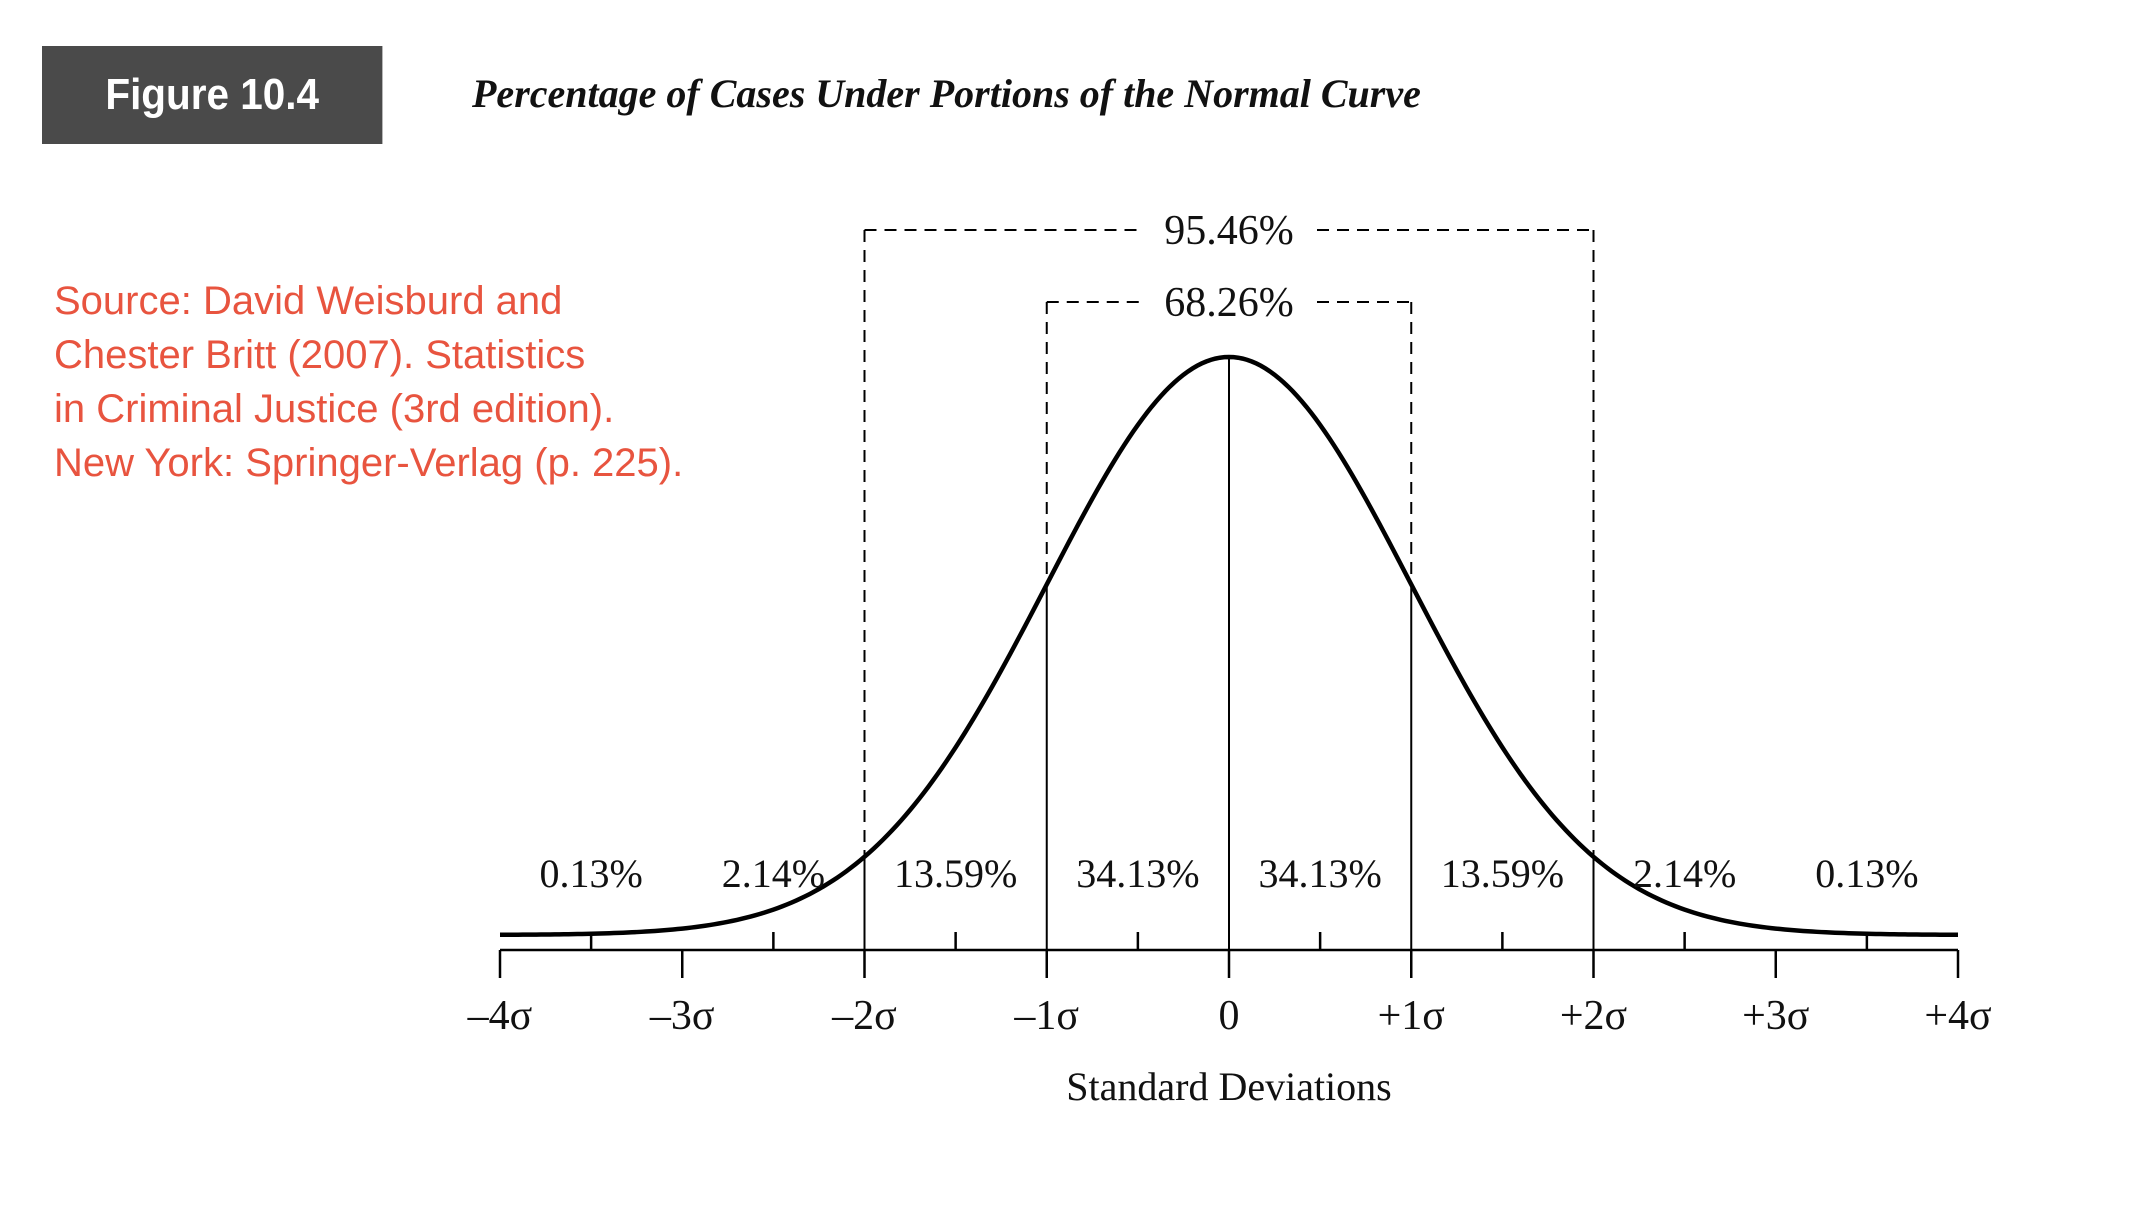 This screenshot has width=2153, height=1220. I want to click on tick-label: 0, so click(1229, 1016).